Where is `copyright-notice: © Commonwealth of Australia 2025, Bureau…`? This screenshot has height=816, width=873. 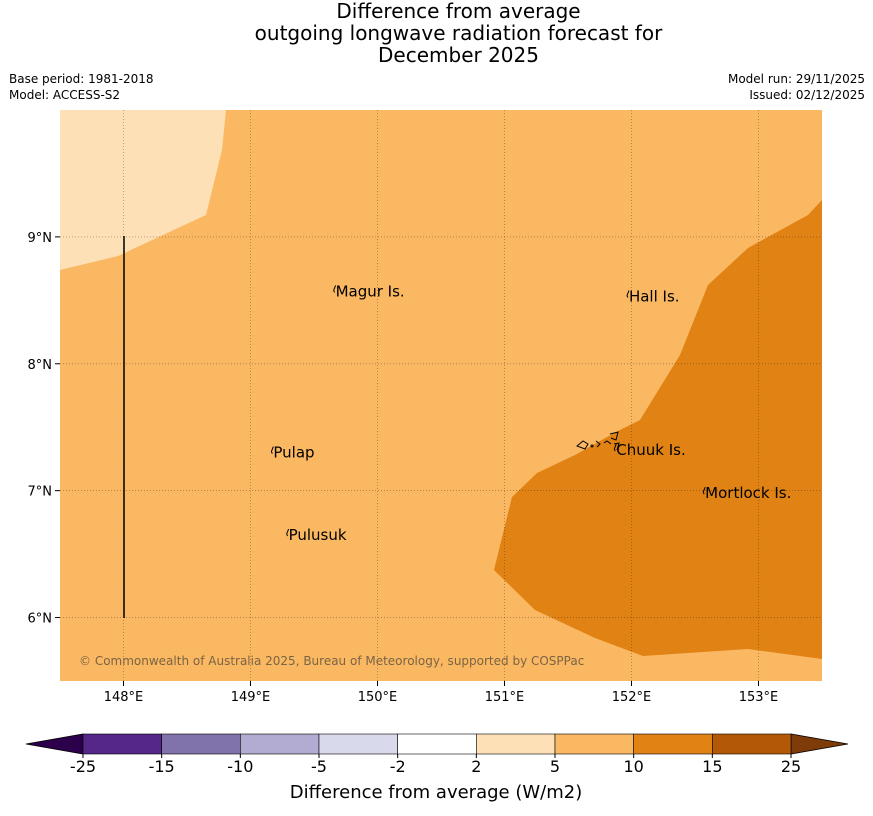 copyright-notice: © Commonwealth of Australia 2025, Bureau… is located at coordinates (331, 661).